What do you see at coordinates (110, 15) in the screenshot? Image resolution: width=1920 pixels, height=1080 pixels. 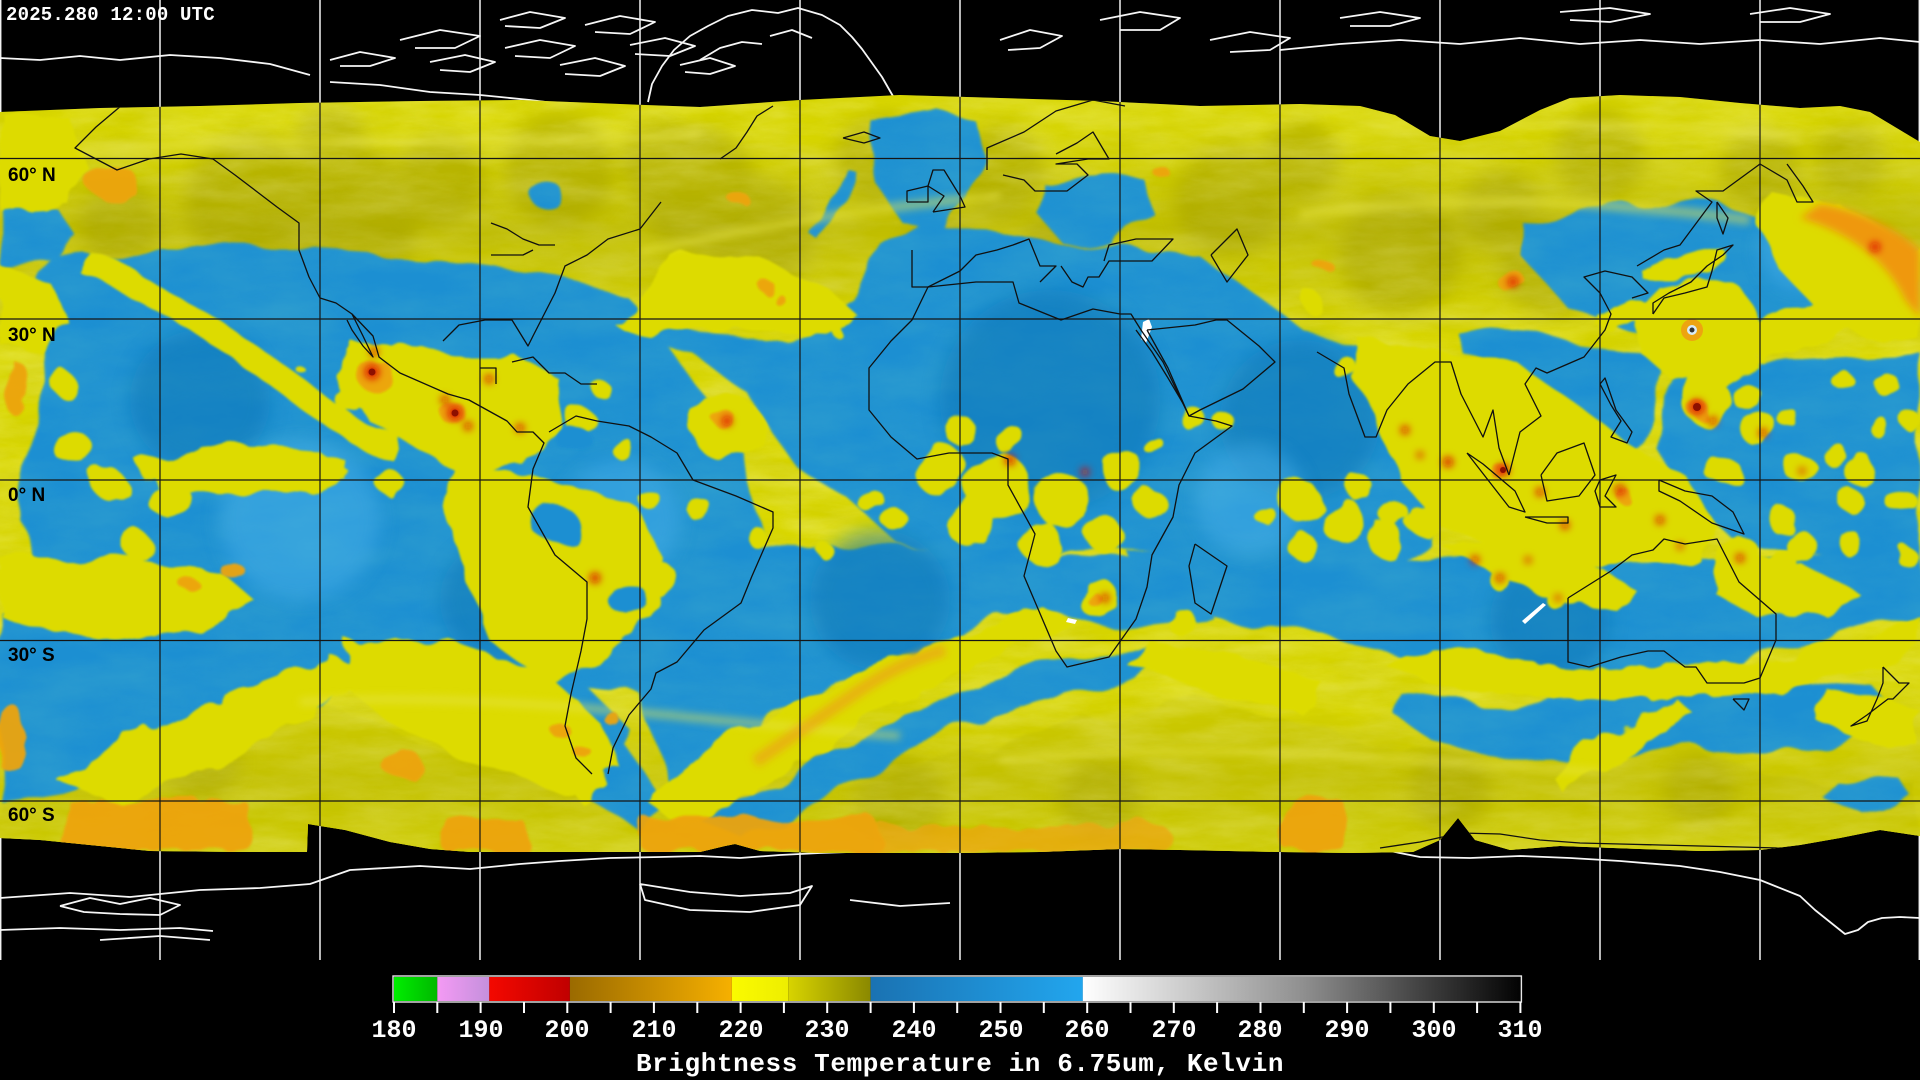 I see `svg-text: 2025.280 12:00 UTC` at bounding box center [110, 15].